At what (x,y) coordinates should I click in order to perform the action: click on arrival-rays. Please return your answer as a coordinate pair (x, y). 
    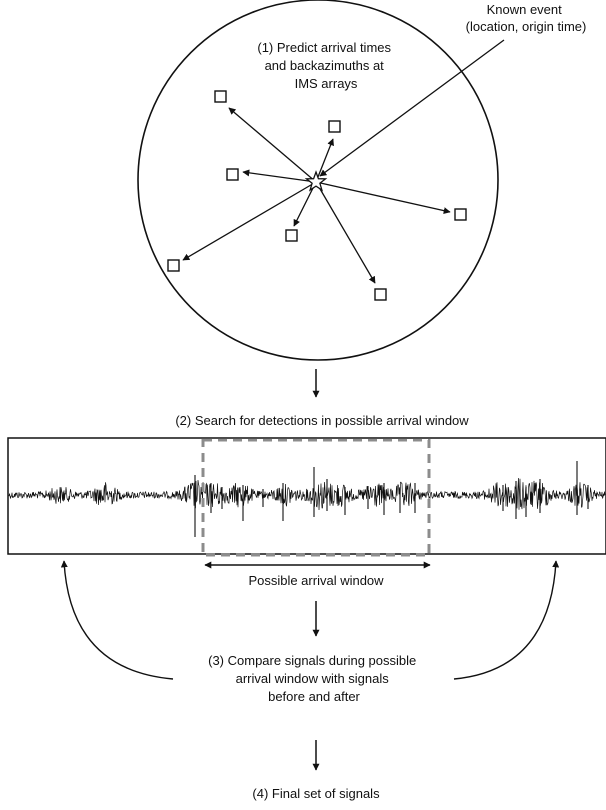
    Looking at the image, I should click on (316, 195).